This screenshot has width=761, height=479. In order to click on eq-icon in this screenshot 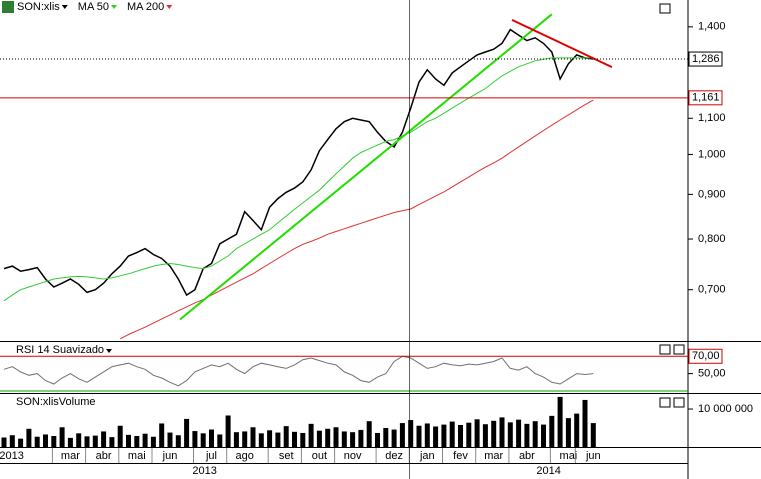, I will do `click(8, 7)`.